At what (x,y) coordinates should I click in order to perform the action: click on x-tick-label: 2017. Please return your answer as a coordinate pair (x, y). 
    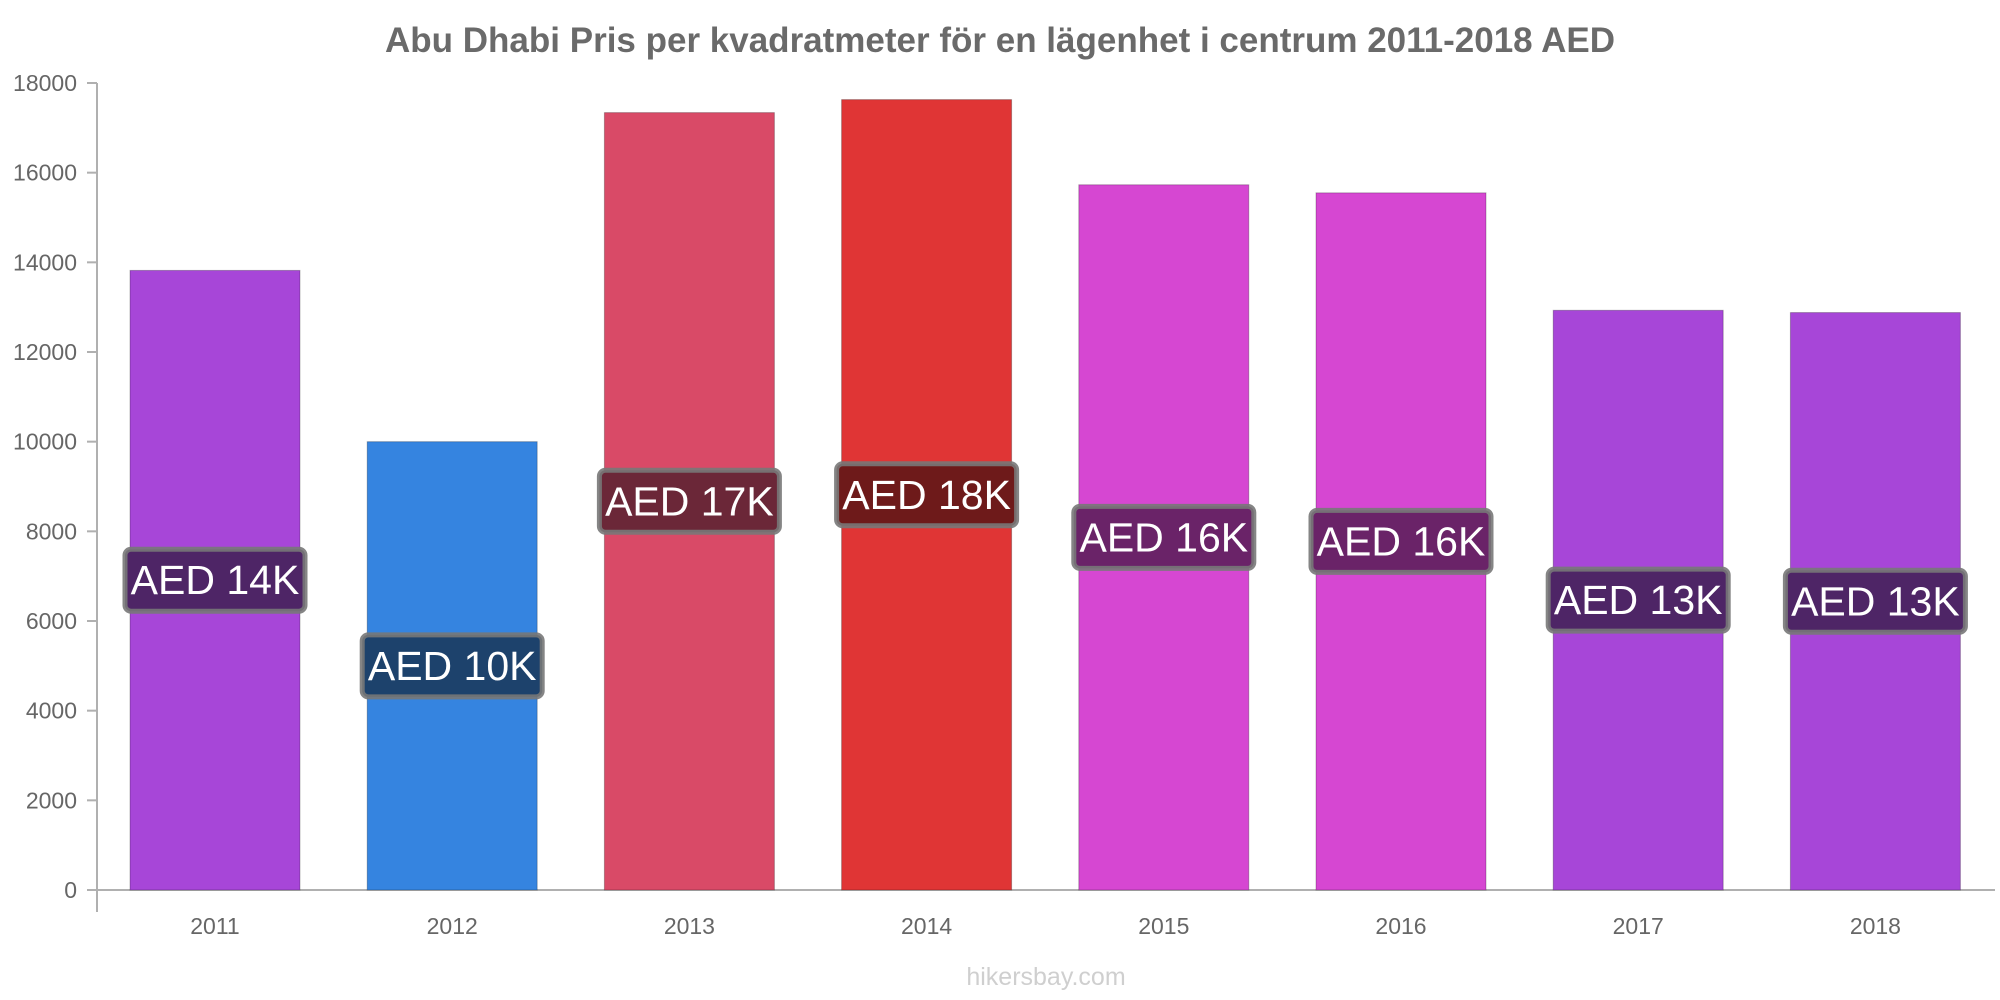
    Looking at the image, I should click on (1638, 926).